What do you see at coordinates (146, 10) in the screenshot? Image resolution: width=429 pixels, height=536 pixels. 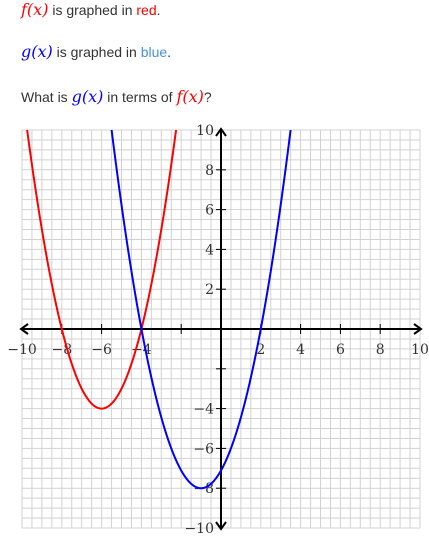 I see `f-color-word: red` at bounding box center [146, 10].